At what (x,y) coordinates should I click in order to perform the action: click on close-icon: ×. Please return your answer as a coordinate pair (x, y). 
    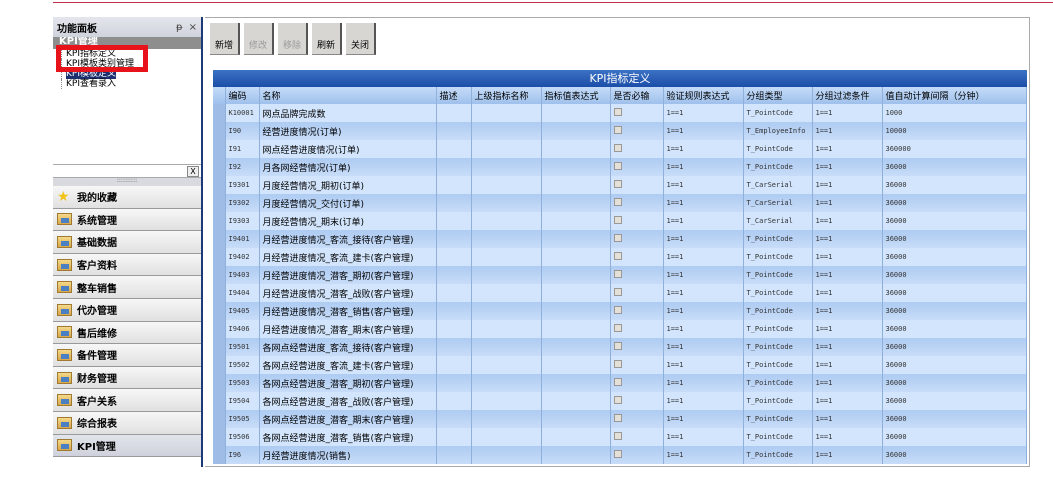
    Looking at the image, I should click on (192, 27).